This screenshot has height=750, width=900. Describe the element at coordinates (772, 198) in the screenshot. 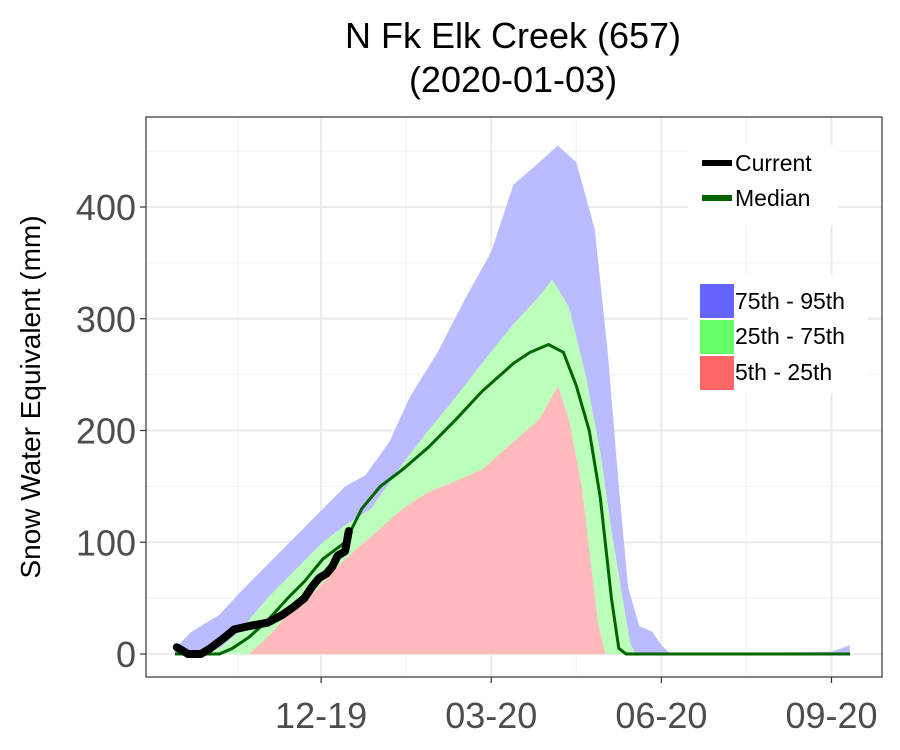

I see `legend-median-label: Median` at that location.